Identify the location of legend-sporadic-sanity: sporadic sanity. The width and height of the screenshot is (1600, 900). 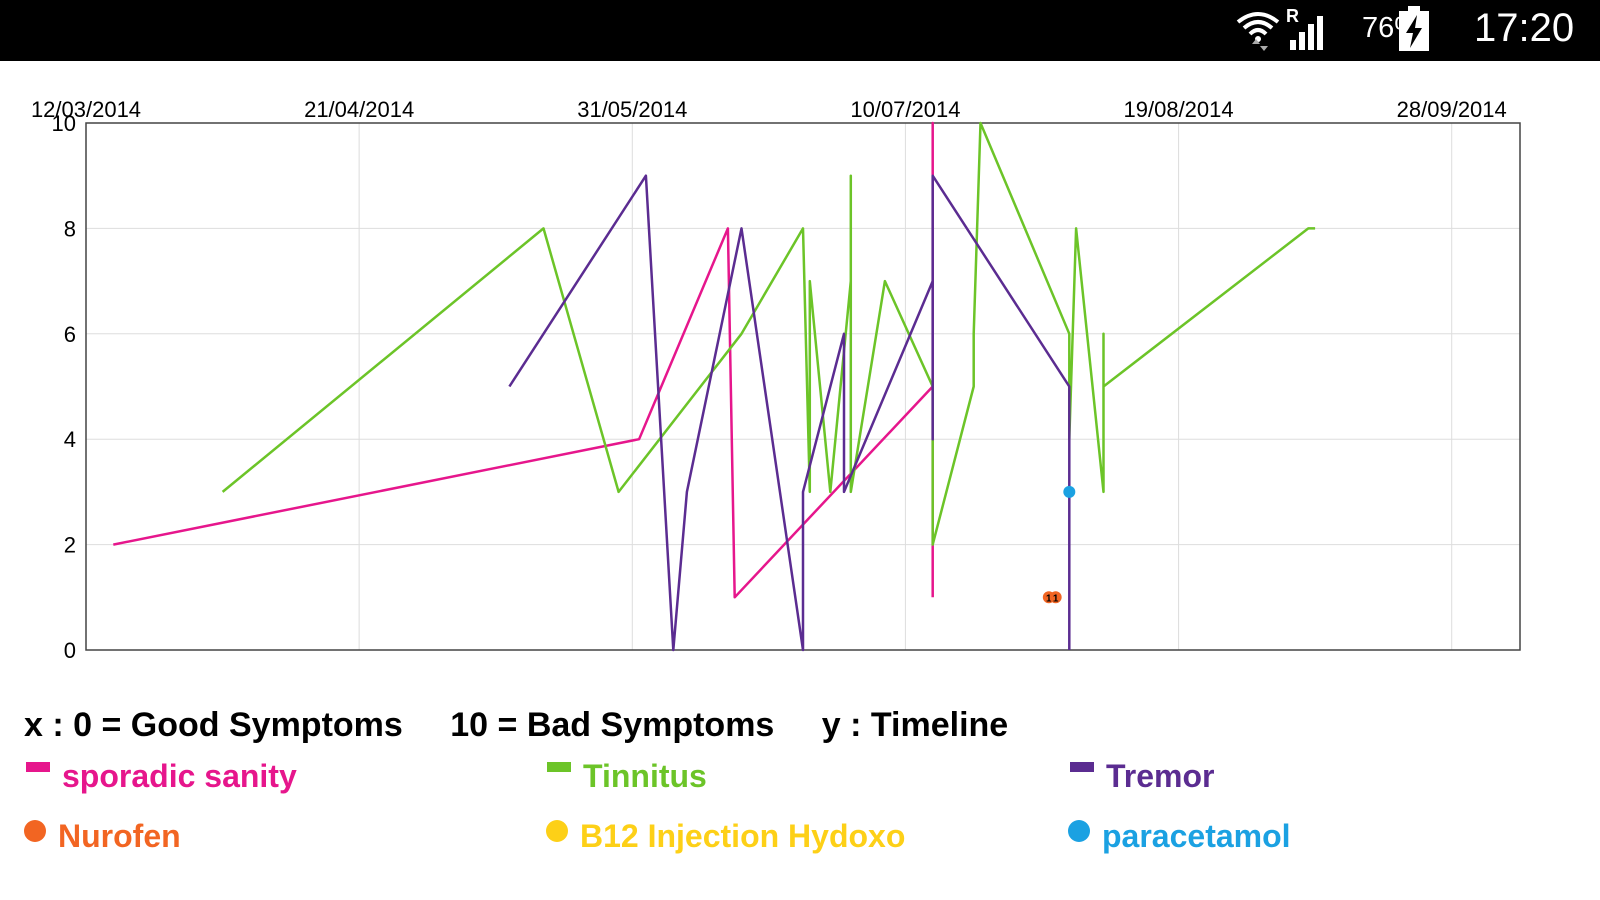
(161, 776).